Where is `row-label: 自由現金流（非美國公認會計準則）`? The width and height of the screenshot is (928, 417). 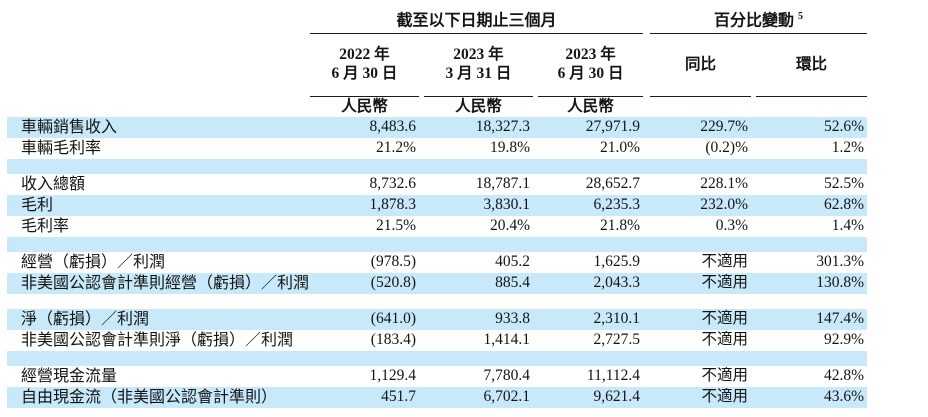
row-label: 自由現金流（非美國公認會計準則） is located at coordinates (149, 397).